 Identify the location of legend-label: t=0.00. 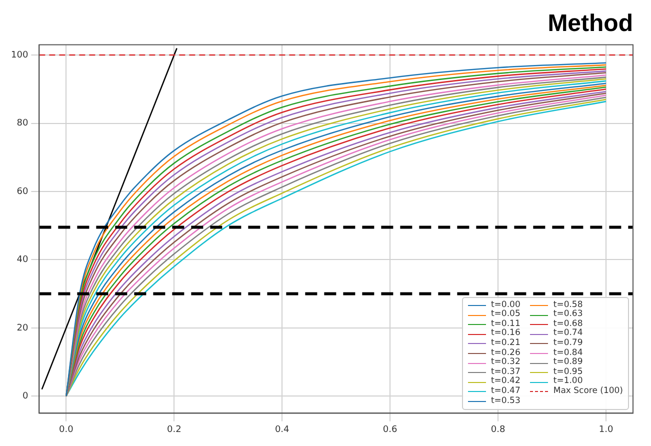
(505, 305).